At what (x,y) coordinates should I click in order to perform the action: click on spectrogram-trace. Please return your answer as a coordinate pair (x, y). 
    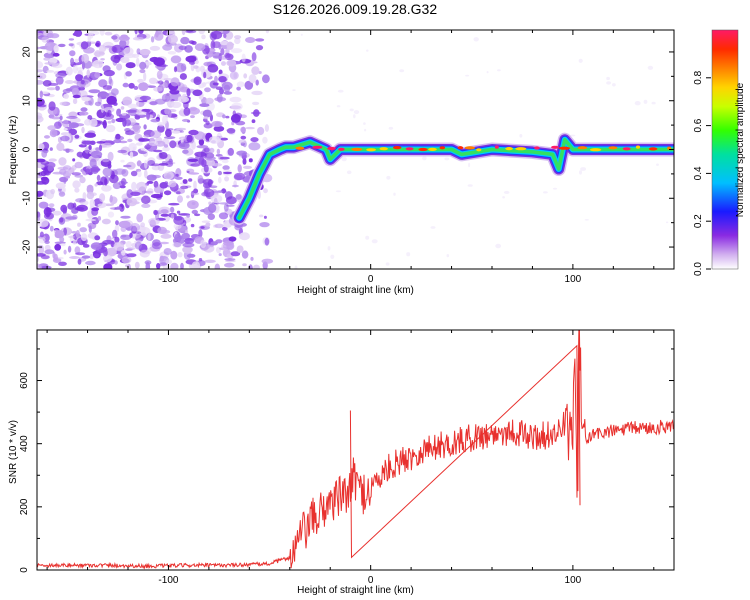
    Looking at the image, I should click on (453, 178).